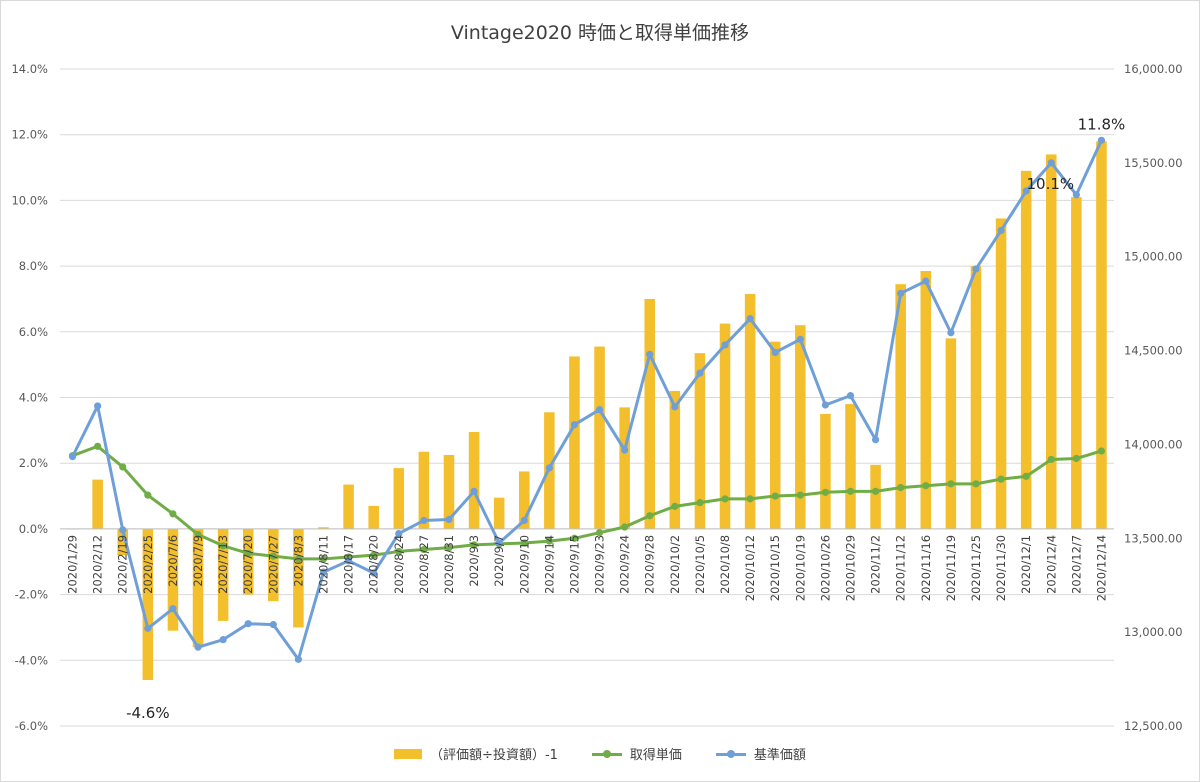 The image size is (1200, 782). Describe the element at coordinates (29, 69) in the screenshot. I see `left-tick-label: 14.0%` at that location.